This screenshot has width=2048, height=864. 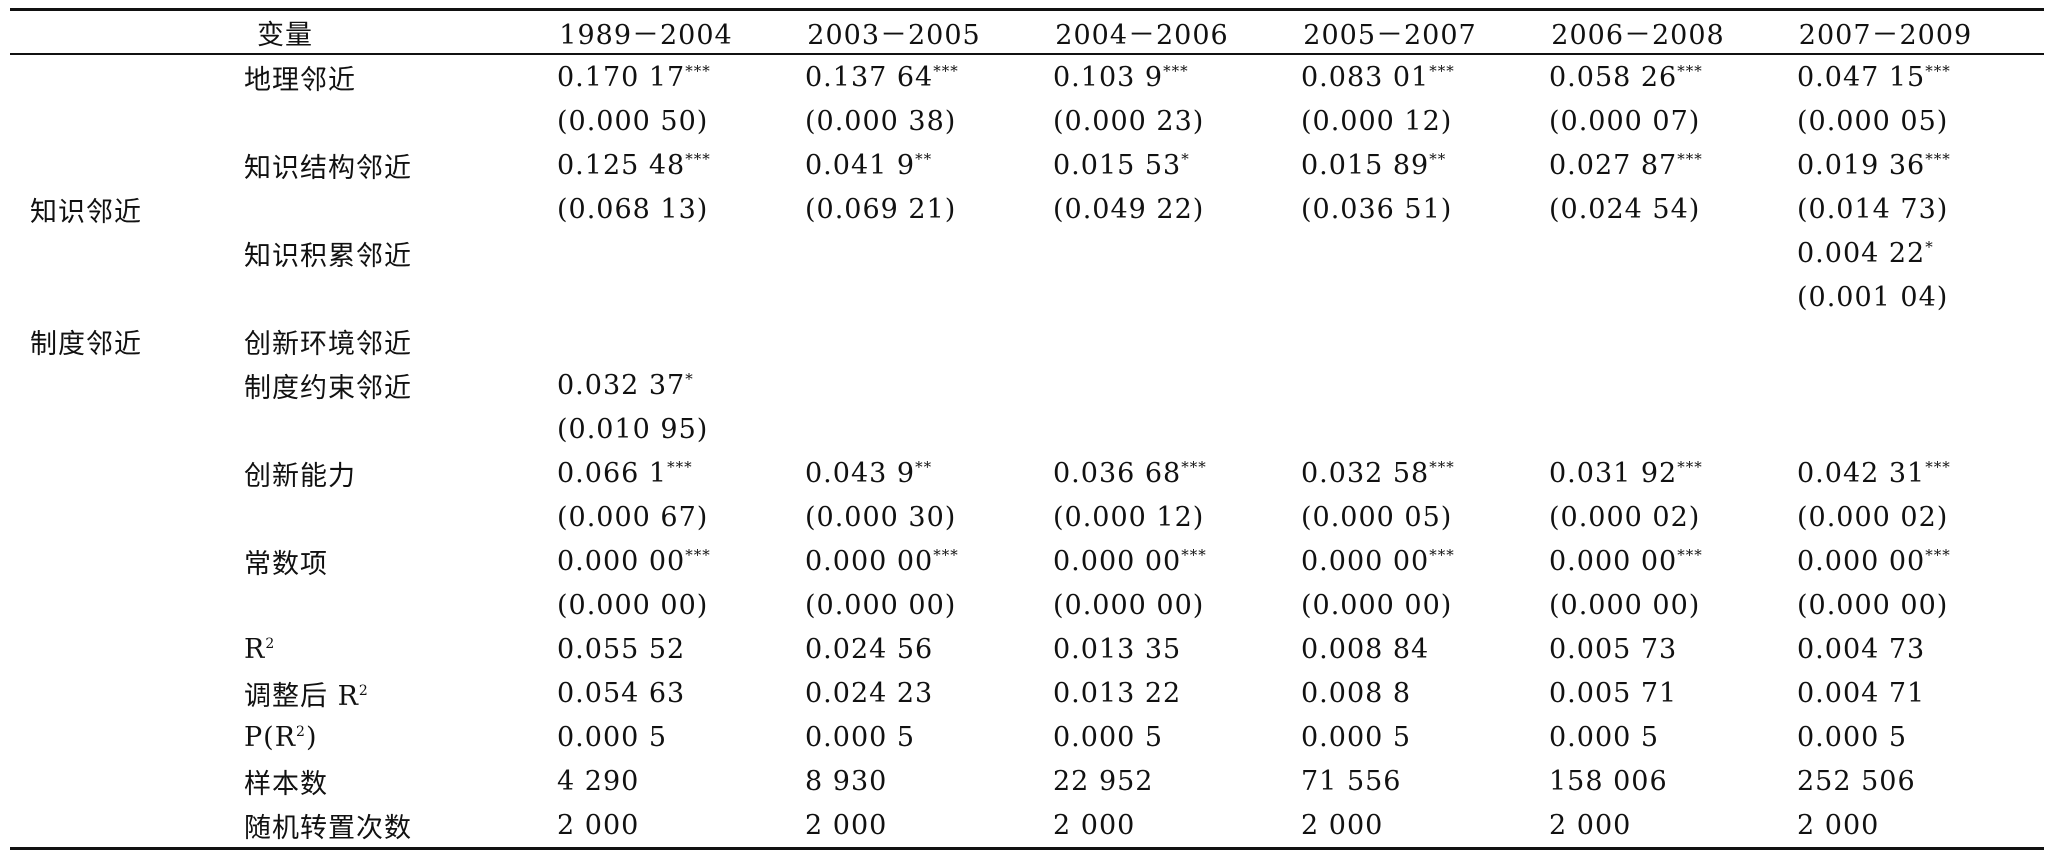 I want to click on value-cell: (0.000 05), so click(x=1920, y=121).